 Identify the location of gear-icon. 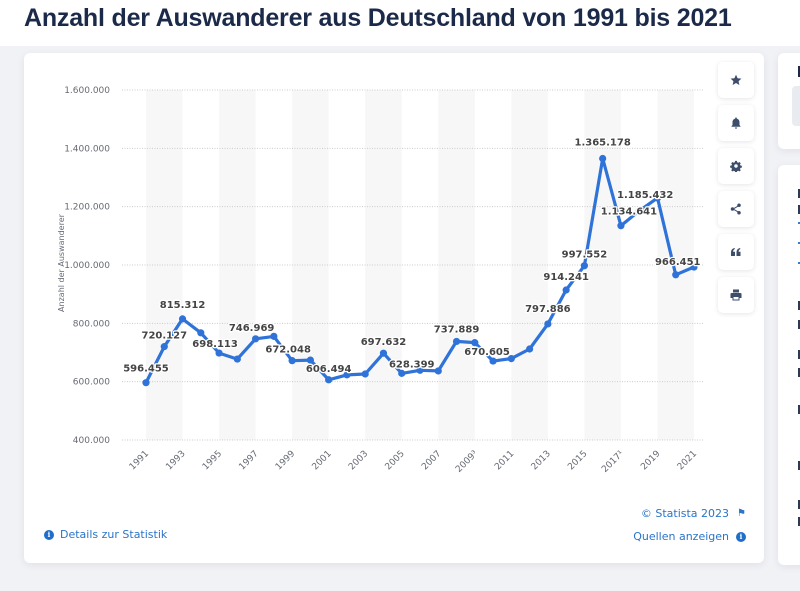
(736, 166).